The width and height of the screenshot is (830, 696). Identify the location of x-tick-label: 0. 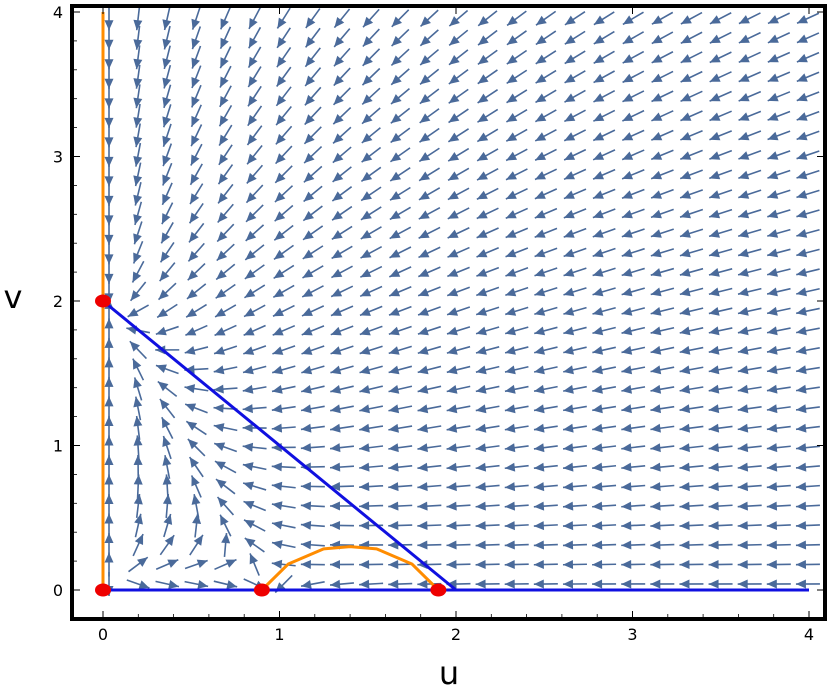
(103, 634).